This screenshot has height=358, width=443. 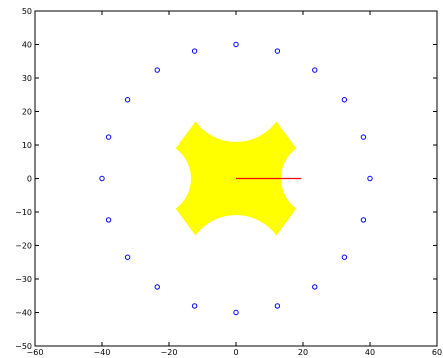 I want to click on y-tick-label-7: 20, so click(x=27, y=112).